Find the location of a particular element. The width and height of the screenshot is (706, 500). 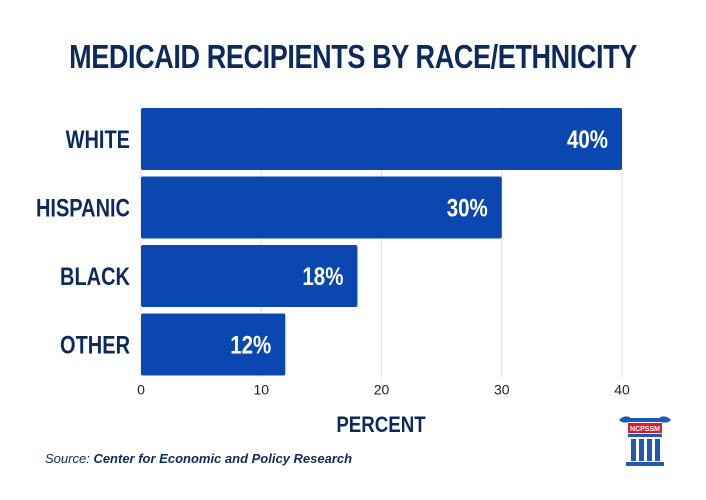

category-label: HISPANIC is located at coordinates (83, 208).